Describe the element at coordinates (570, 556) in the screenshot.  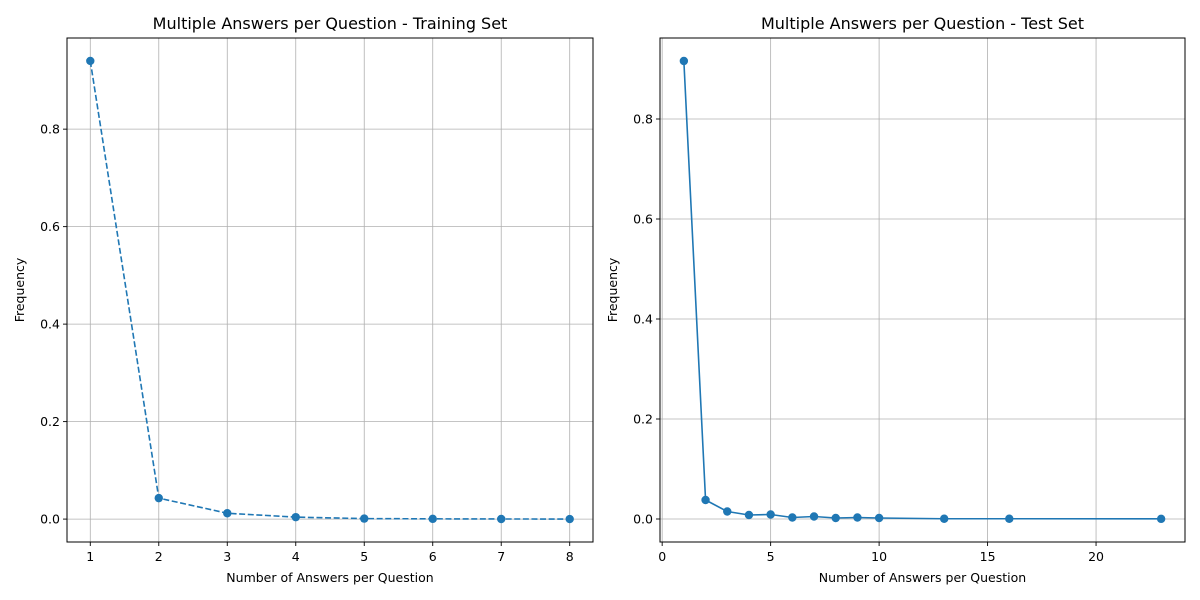
I see `x-tick-label: 8` at that location.